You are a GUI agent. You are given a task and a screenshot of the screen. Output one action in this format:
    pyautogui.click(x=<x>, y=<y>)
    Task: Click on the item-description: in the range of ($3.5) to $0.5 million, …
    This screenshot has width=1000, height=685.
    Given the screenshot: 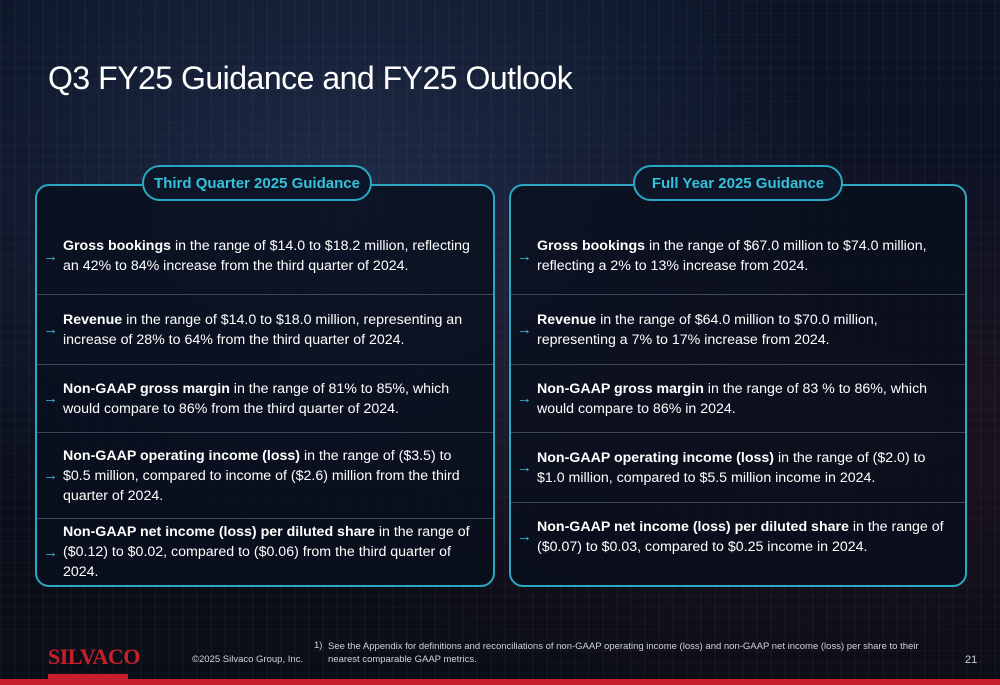 What is the action you would take?
    pyautogui.click(x=261, y=475)
    